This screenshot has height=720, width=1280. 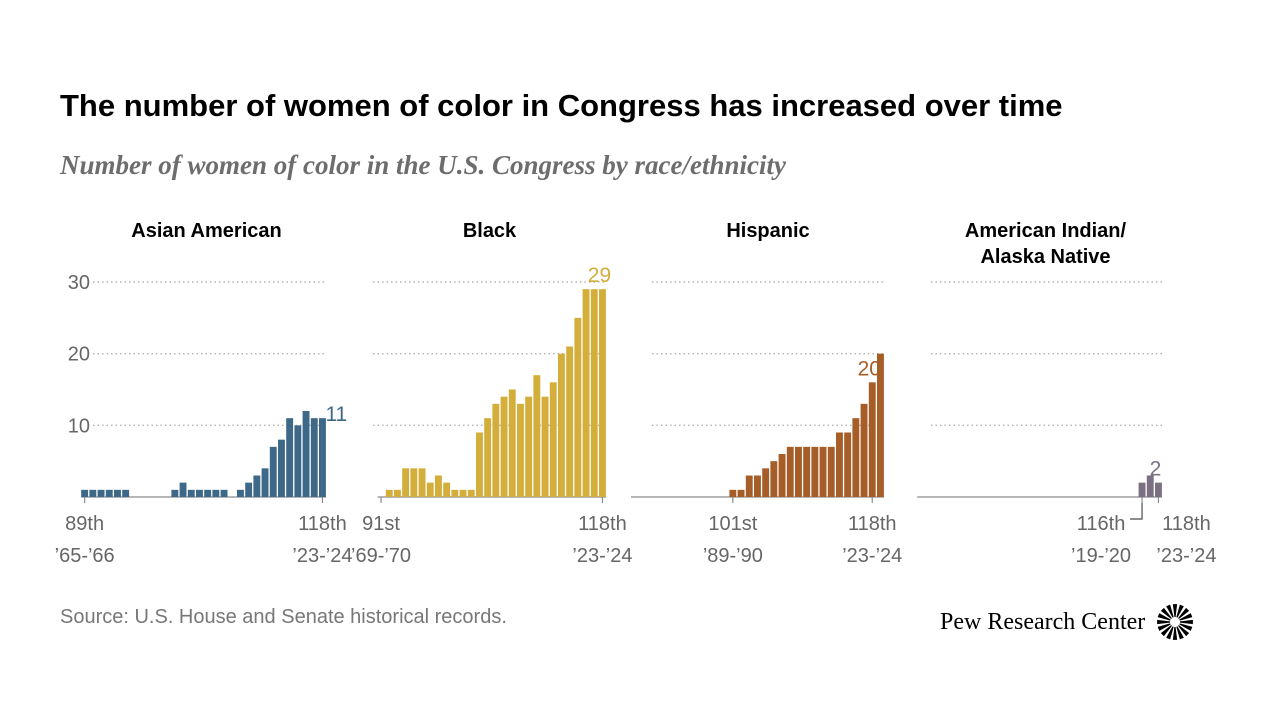 I want to click on panel-title: Alaska Native, so click(x=1045, y=257).